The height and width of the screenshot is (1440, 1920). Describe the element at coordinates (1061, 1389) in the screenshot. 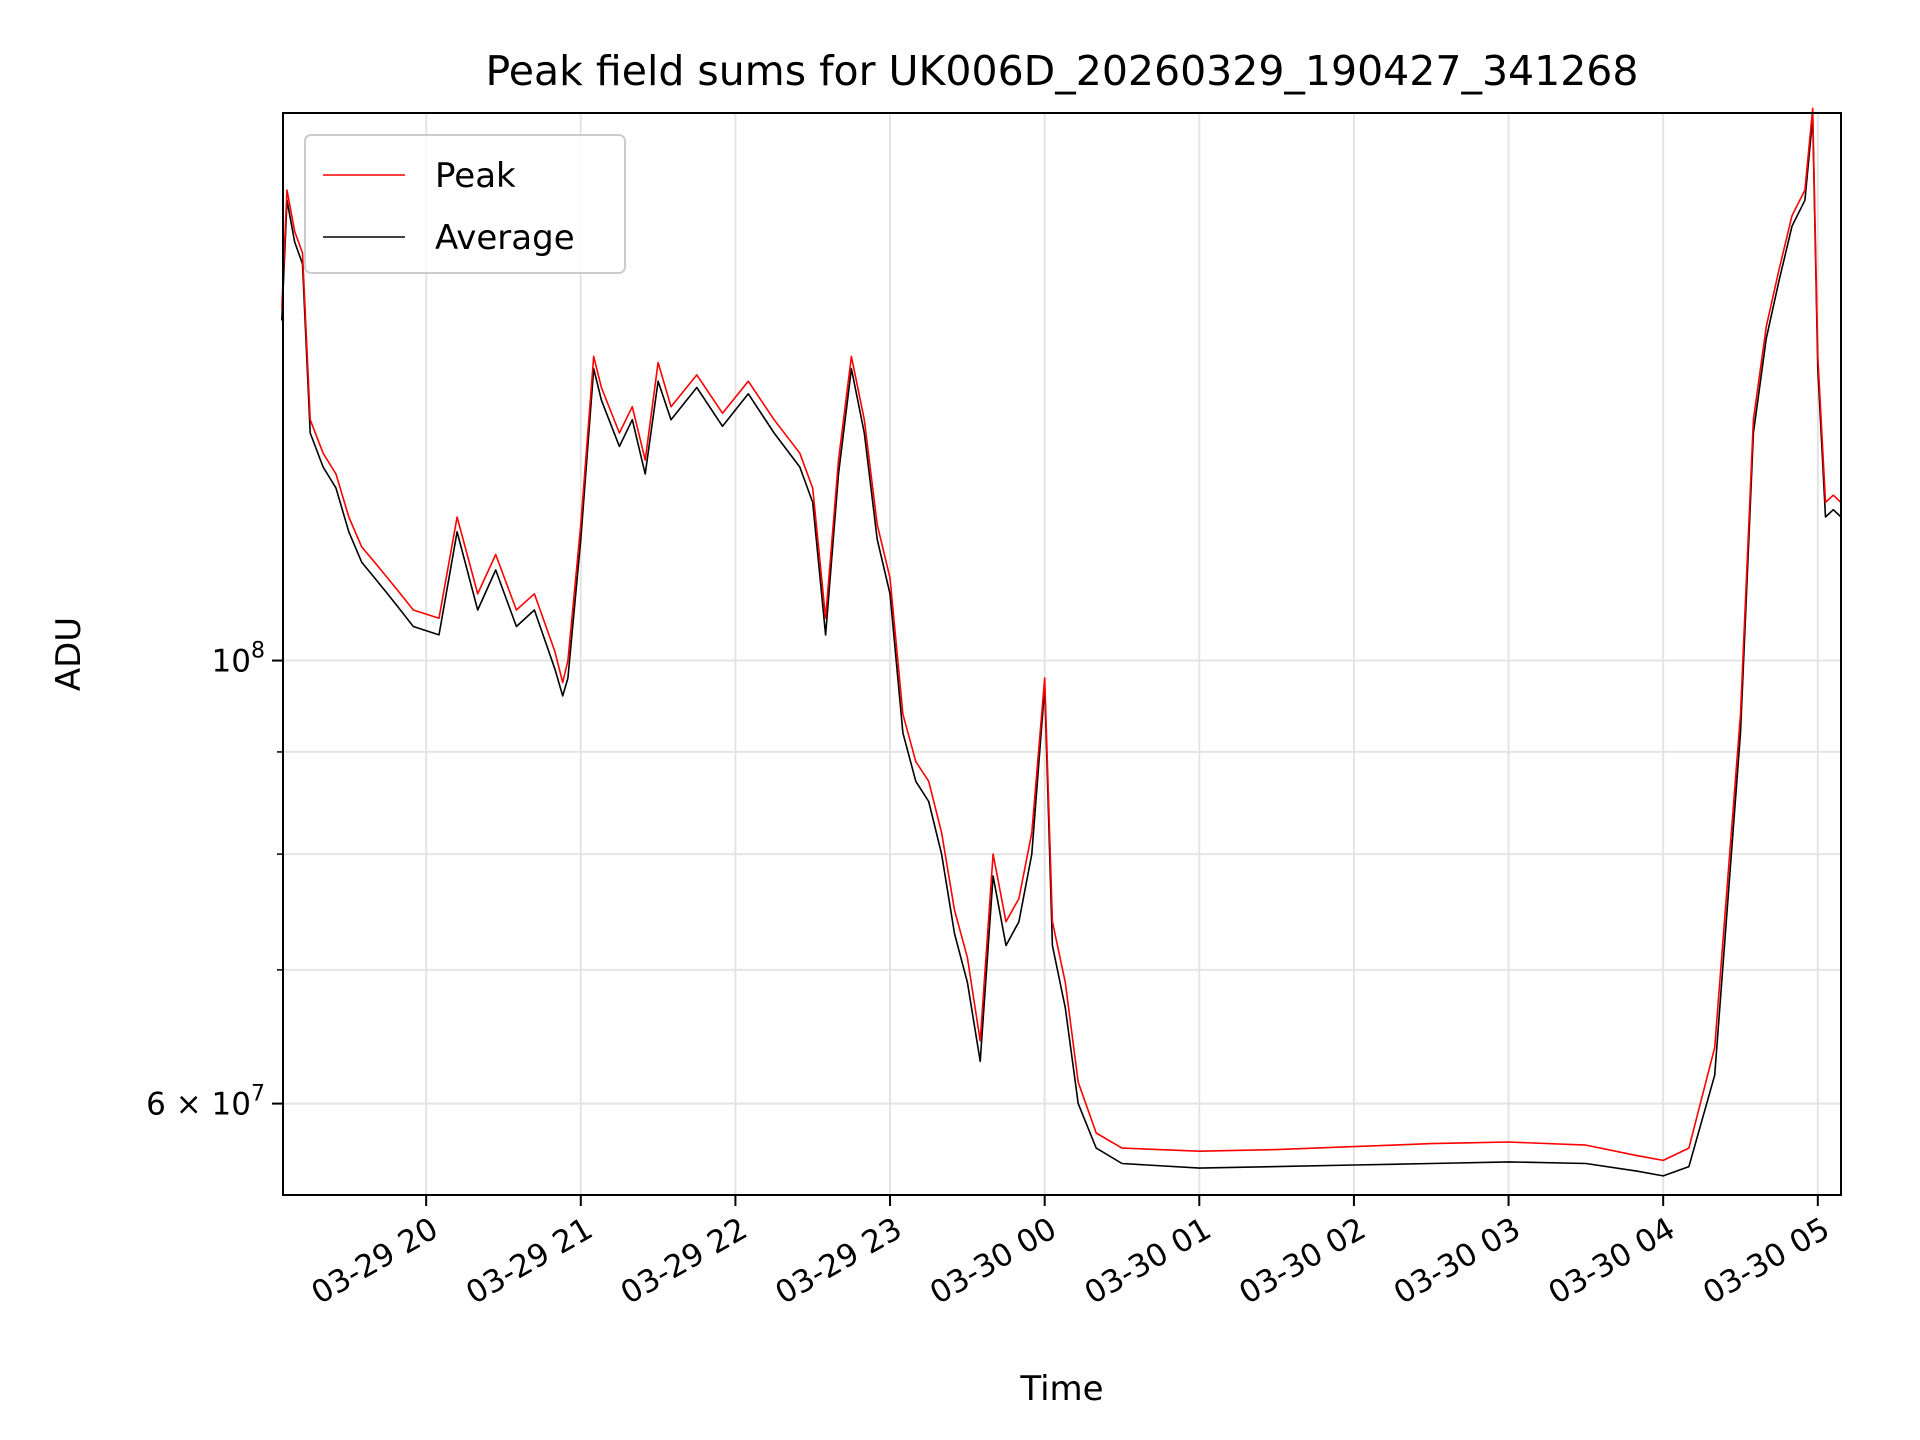

I see `x-axis-label: Time` at that location.